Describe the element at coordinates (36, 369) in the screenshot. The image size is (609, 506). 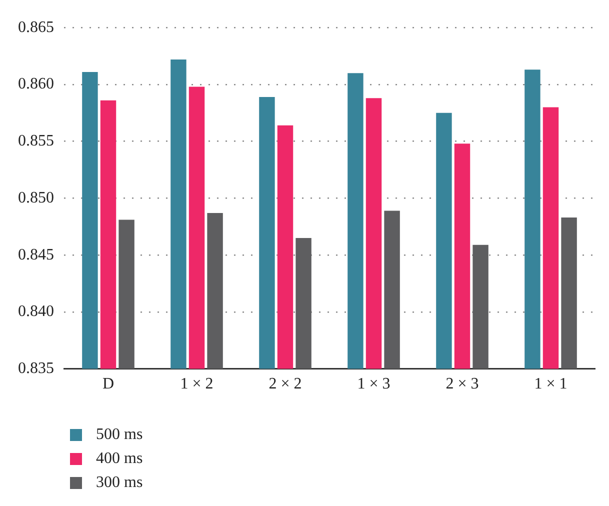
I see `y-tick-label: 0.835` at that location.